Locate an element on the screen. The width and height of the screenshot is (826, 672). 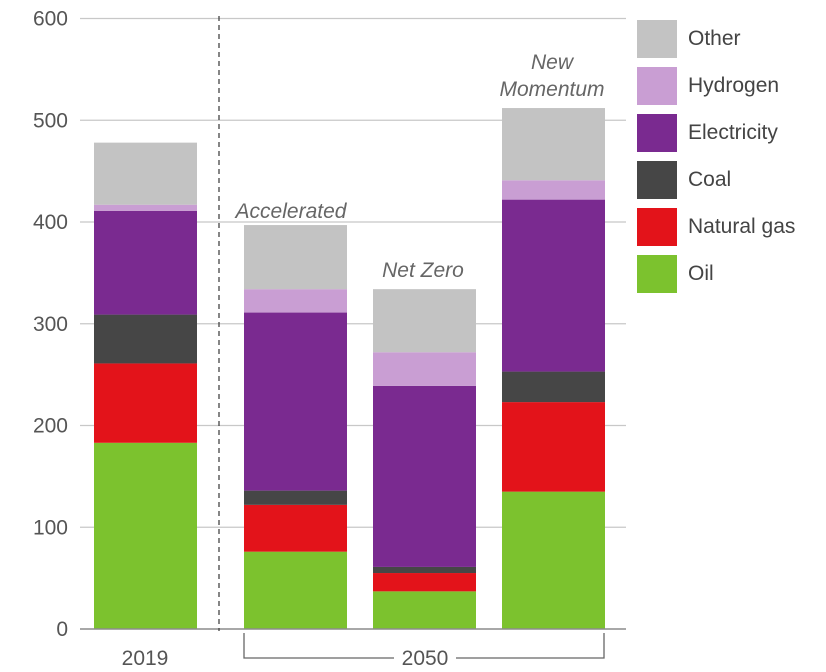
y-tick-label: 400 is located at coordinates (50, 222).